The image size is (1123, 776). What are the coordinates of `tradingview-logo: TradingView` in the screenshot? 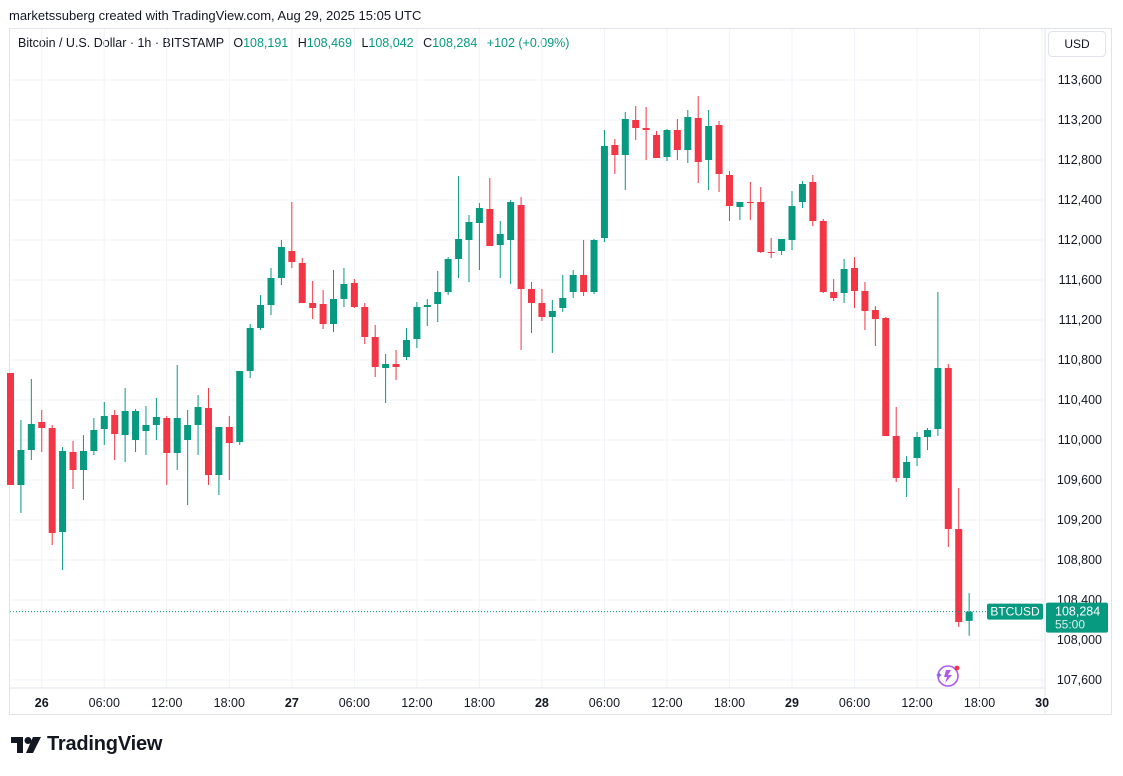 It's located at (86, 744).